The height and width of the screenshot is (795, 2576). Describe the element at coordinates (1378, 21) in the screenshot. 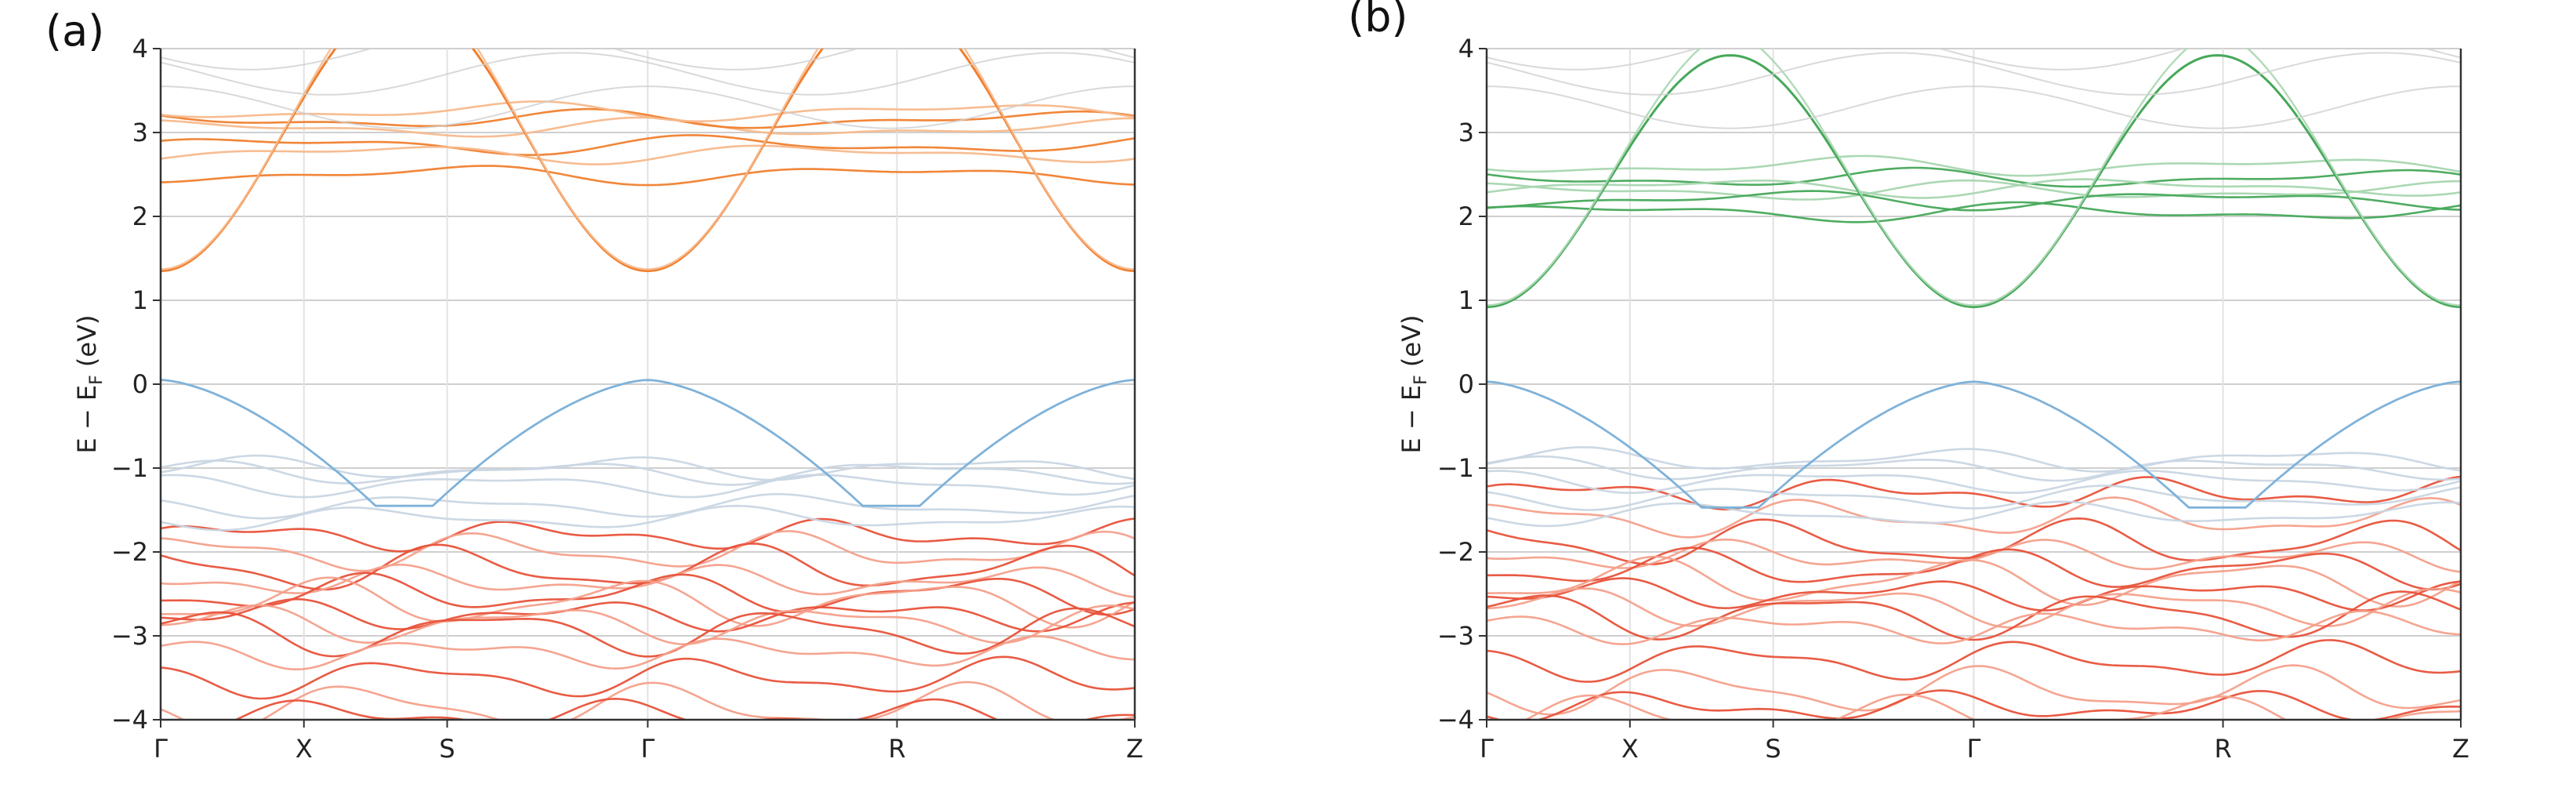

I see `panel-label: (b)` at that location.